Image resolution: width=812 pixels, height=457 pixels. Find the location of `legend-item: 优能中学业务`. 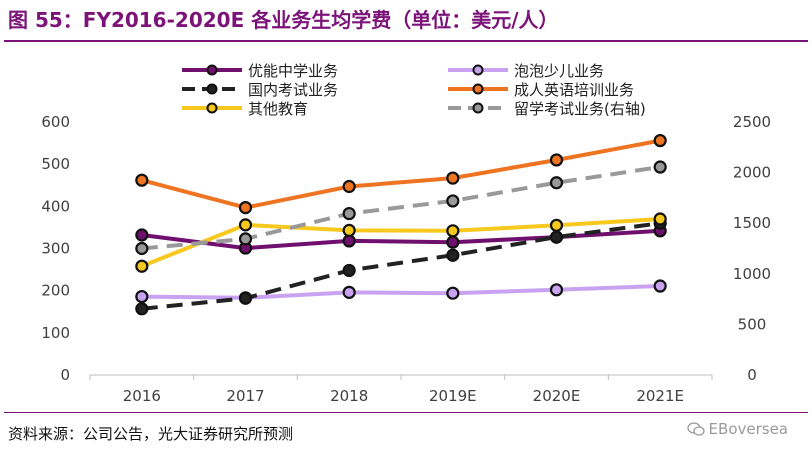

legend-item: 优能中学业务 is located at coordinates (260, 71).